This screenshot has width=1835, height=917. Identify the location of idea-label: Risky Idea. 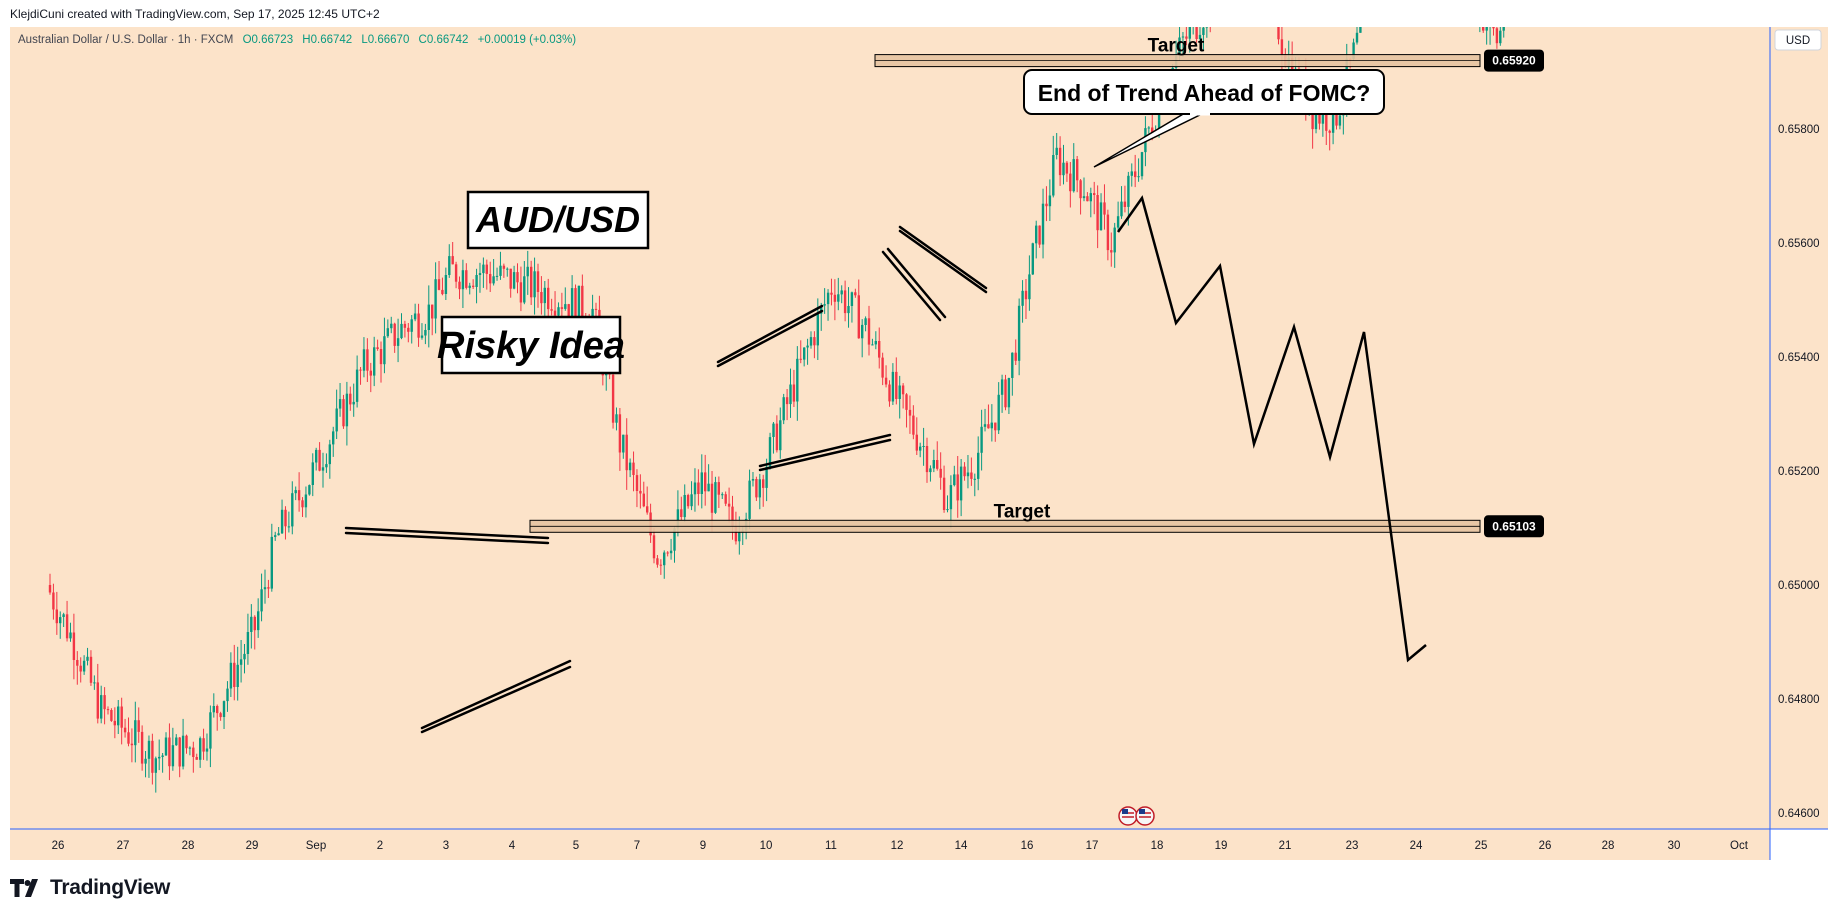
(531, 346).